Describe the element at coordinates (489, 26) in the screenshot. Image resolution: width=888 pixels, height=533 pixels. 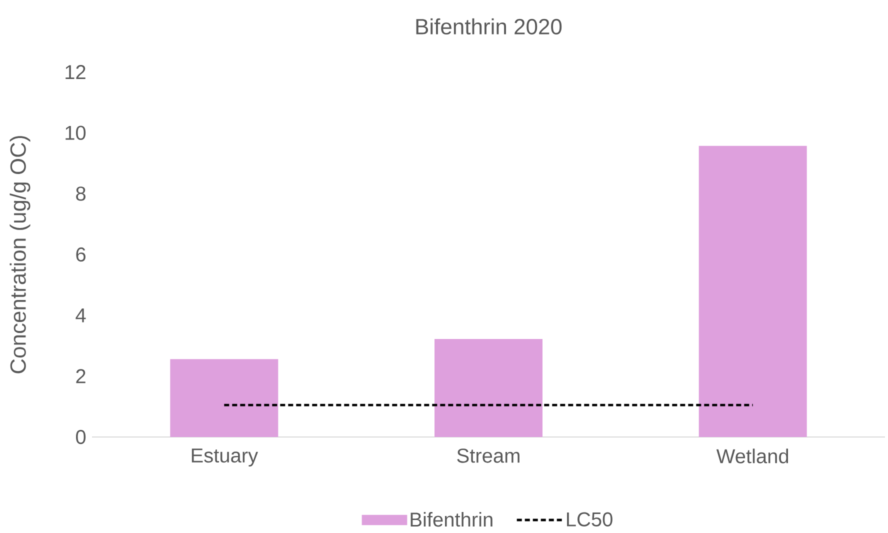
I see `chart-title: Bifenthrin 2020` at that location.